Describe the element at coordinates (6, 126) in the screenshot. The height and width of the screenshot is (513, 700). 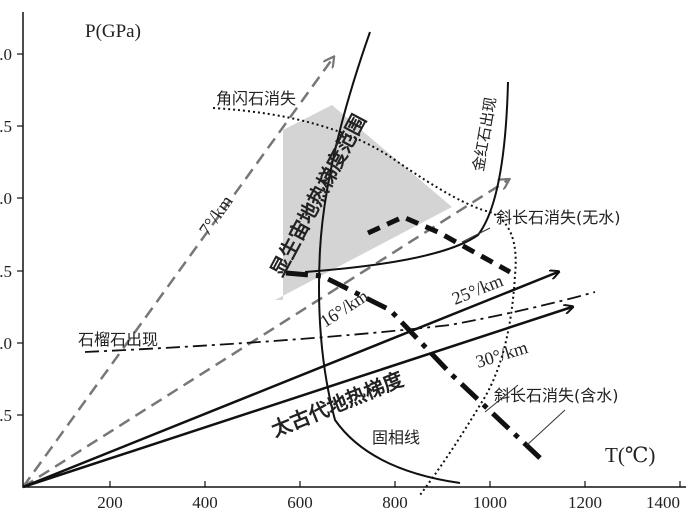
I see `y-tick-label: 2.5` at that location.